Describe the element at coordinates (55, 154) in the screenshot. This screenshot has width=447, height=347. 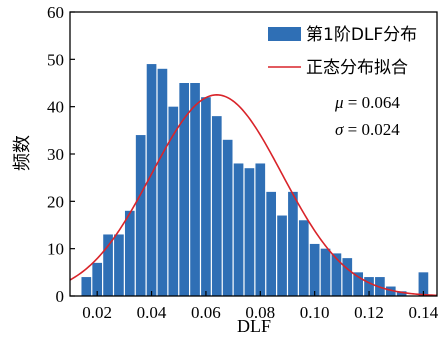
I see `y-tick-label: 30` at that location.